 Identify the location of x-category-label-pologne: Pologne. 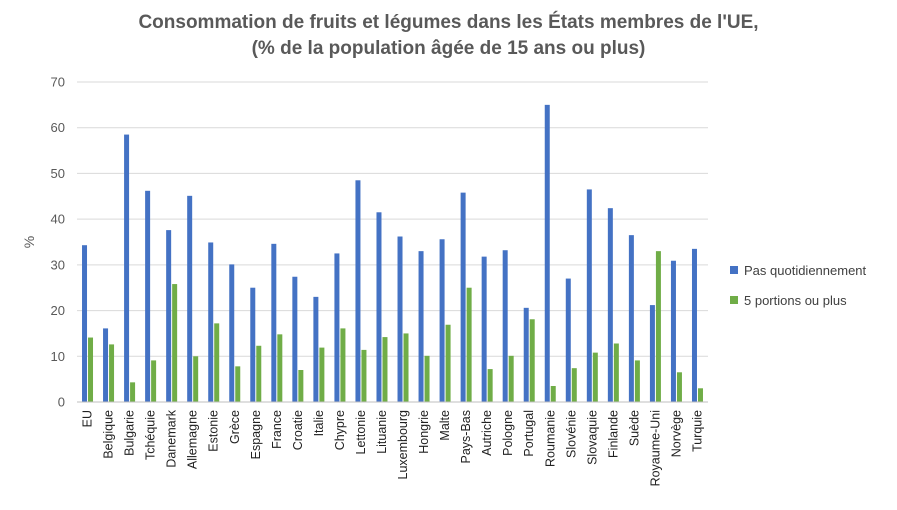
(508, 433).